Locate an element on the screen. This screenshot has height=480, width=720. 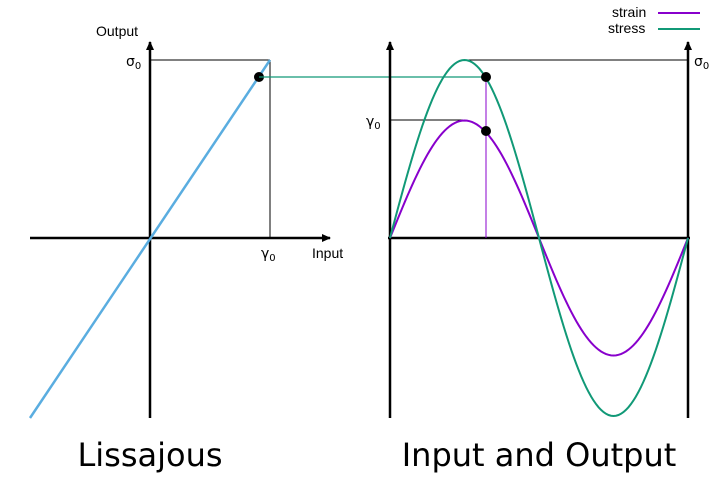
left-y-axis-label: Output is located at coordinates (117, 31).